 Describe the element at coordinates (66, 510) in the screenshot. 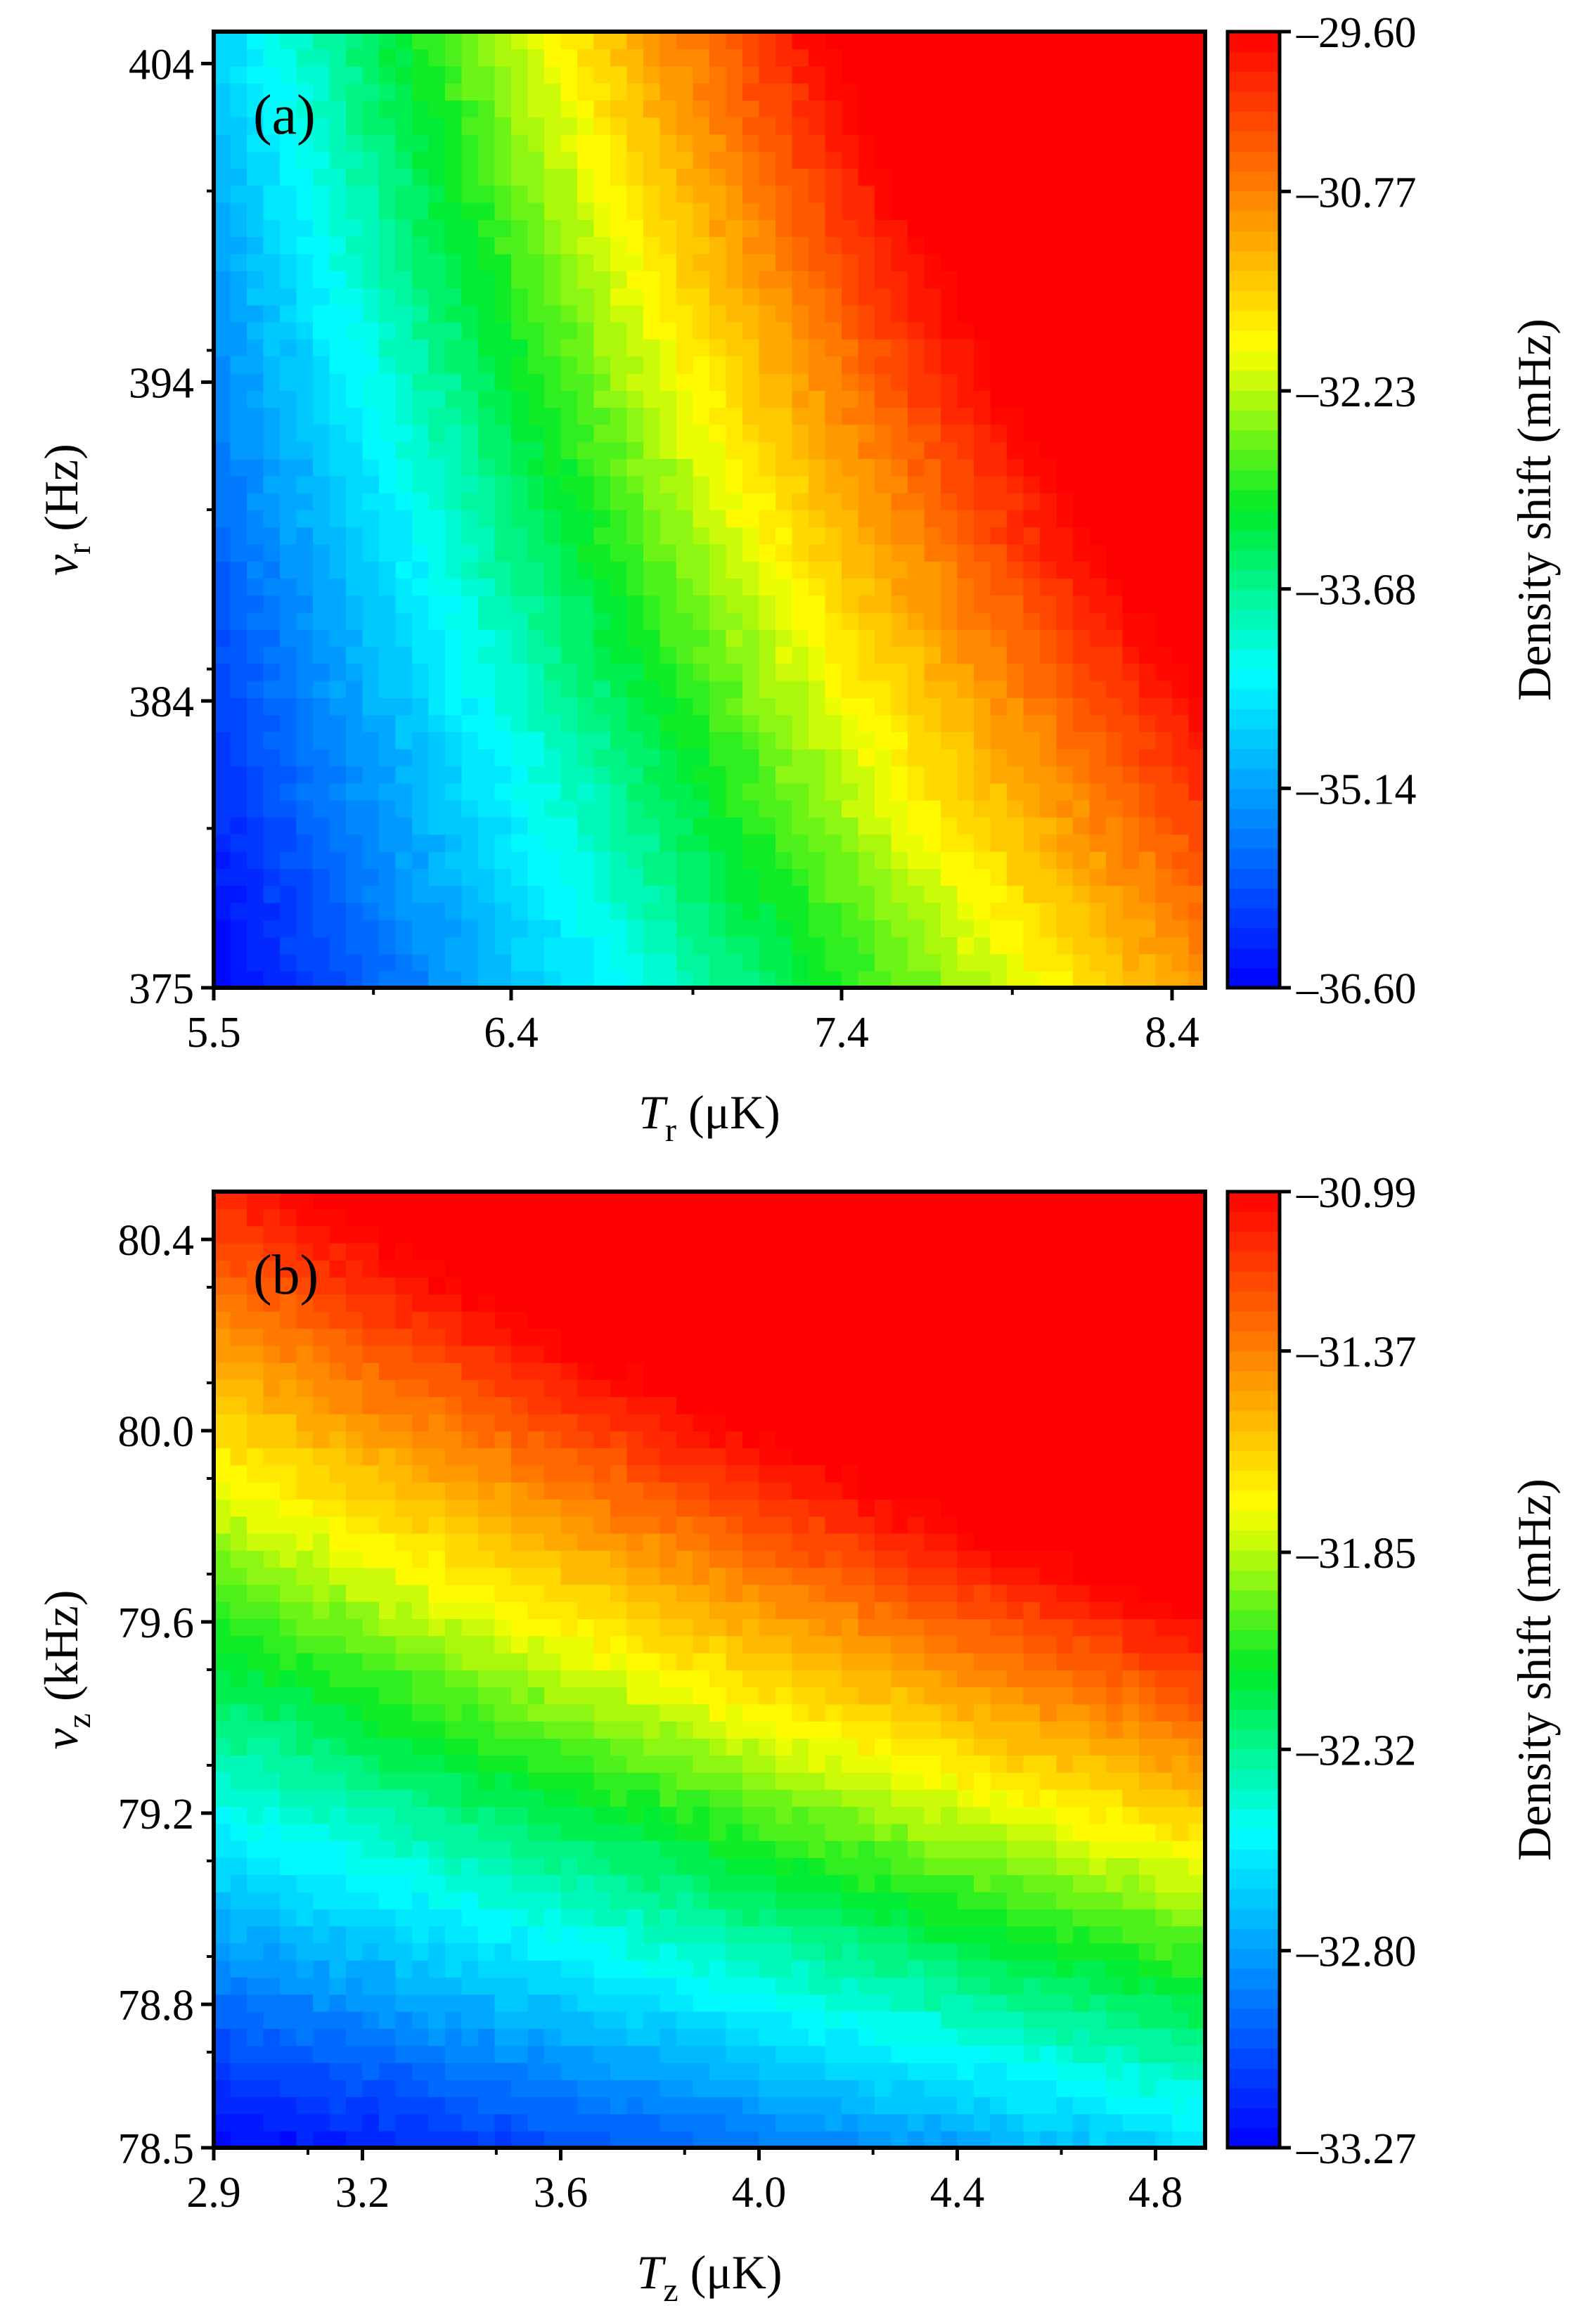

I see `y-axis-title: vr (Hz)` at that location.